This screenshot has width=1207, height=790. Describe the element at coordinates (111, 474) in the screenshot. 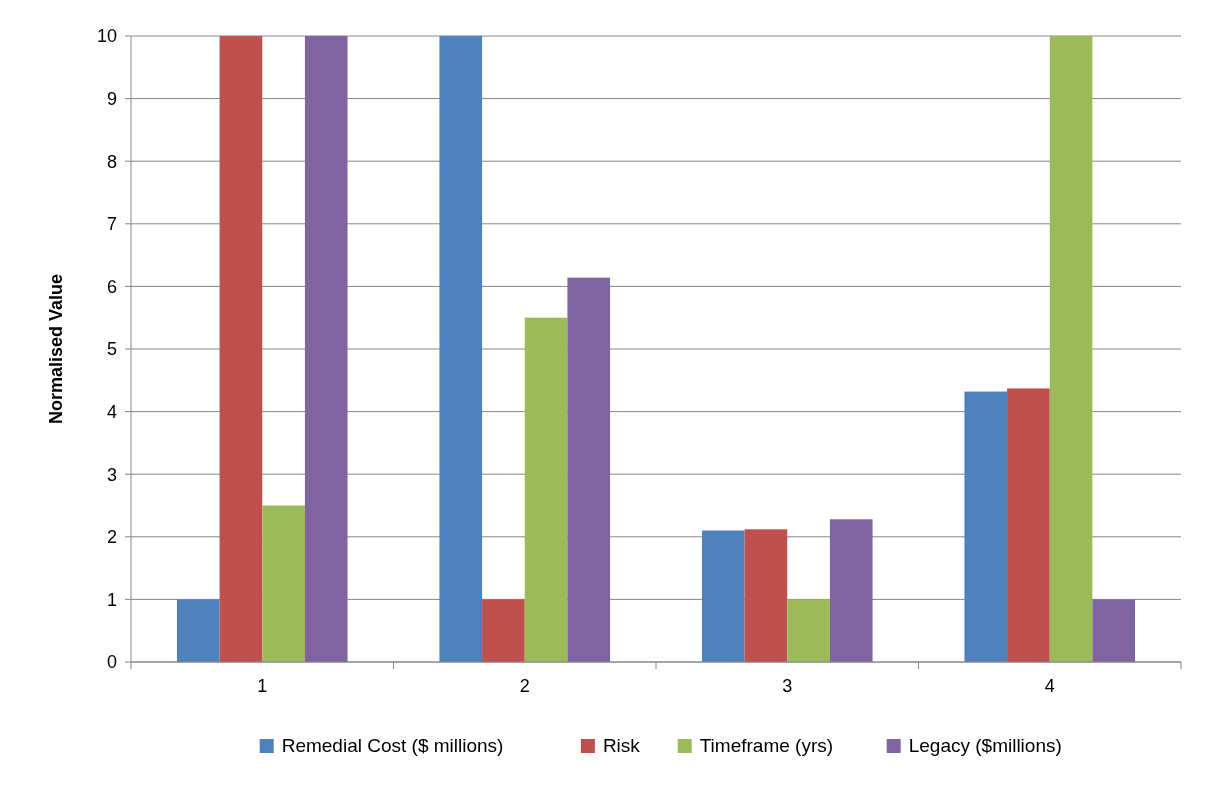

I see `y-tick-label: 3` at that location.